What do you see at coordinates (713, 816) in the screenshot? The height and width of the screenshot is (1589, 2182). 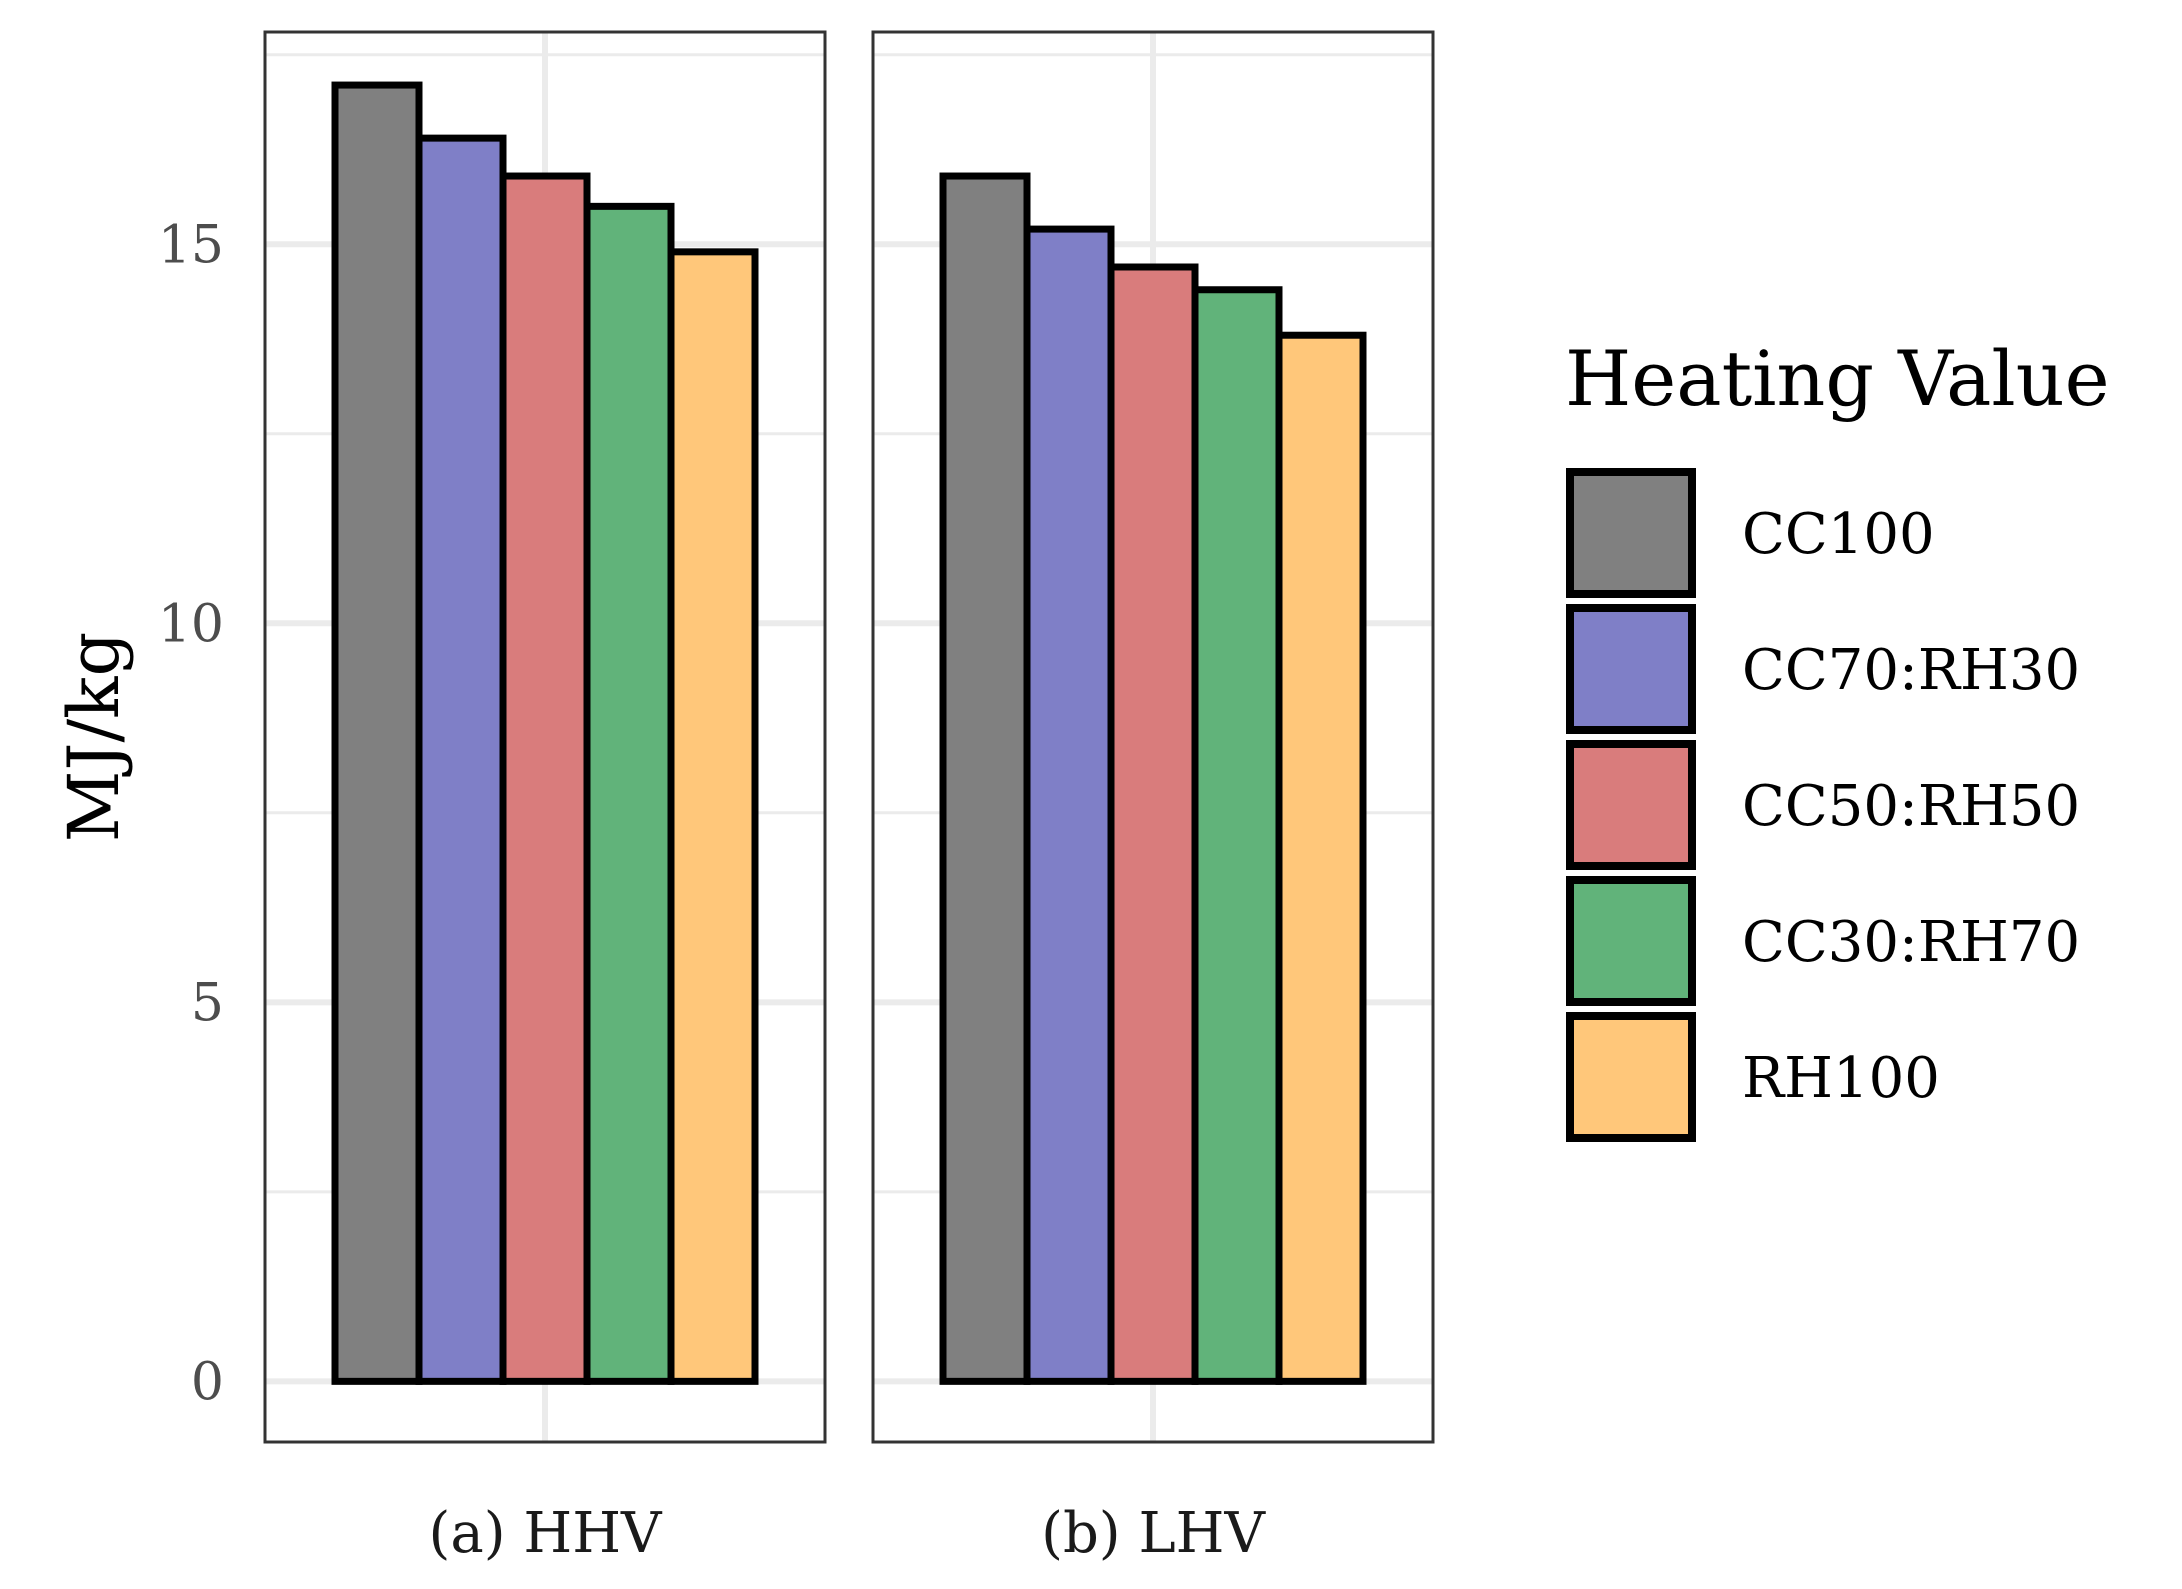 I see `bar-hhv-rh100` at bounding box center [713, 816].